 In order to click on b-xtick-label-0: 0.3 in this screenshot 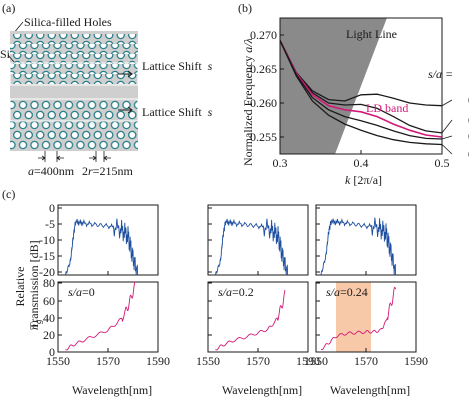, I will do `click(280, 163)`.